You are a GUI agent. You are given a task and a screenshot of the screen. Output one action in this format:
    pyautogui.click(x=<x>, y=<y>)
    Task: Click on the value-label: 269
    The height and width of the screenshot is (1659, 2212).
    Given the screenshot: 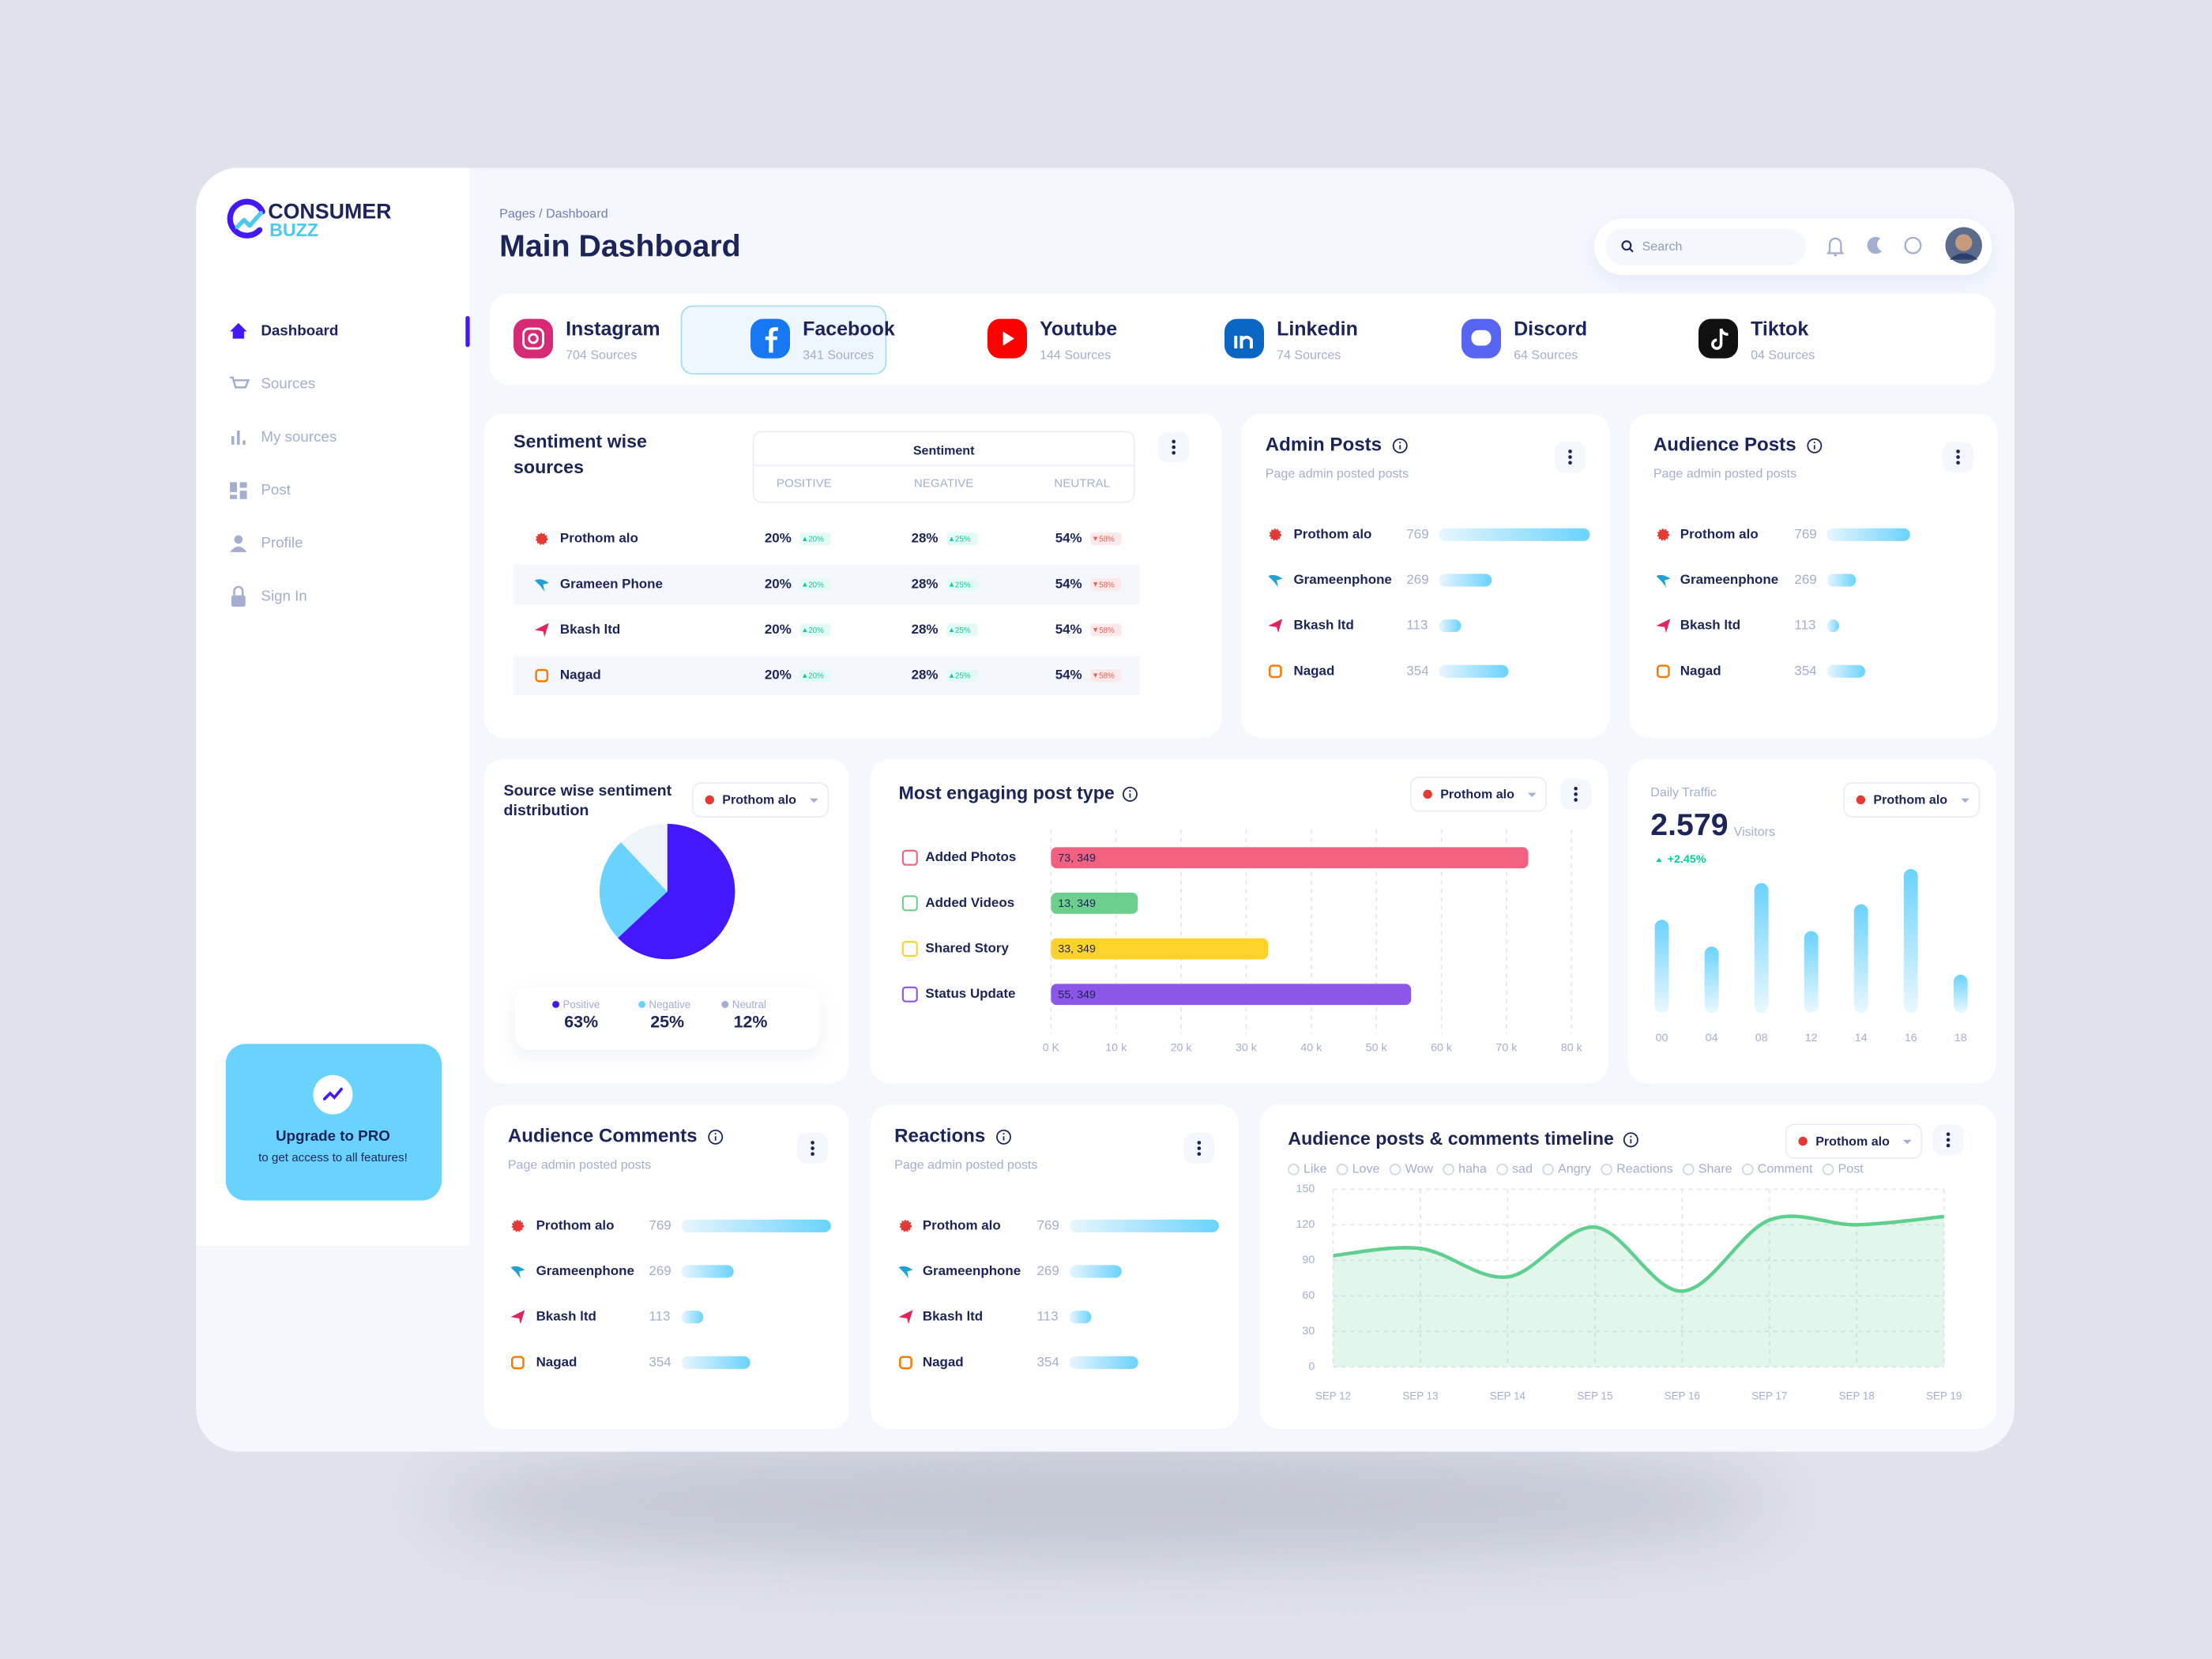 What is the action you would take?
    pyautogui.click(x=1048, y=1270)
    